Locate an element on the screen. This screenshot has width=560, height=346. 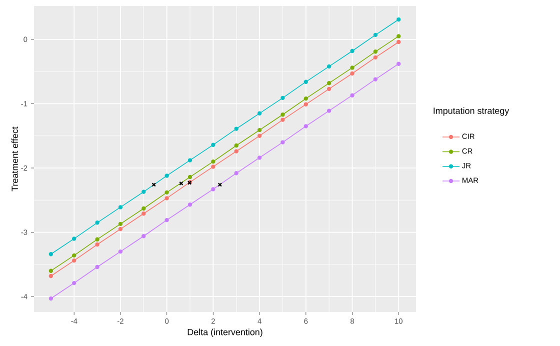
y-axis-title: Treatment effect is located at coordinates (14, 159).